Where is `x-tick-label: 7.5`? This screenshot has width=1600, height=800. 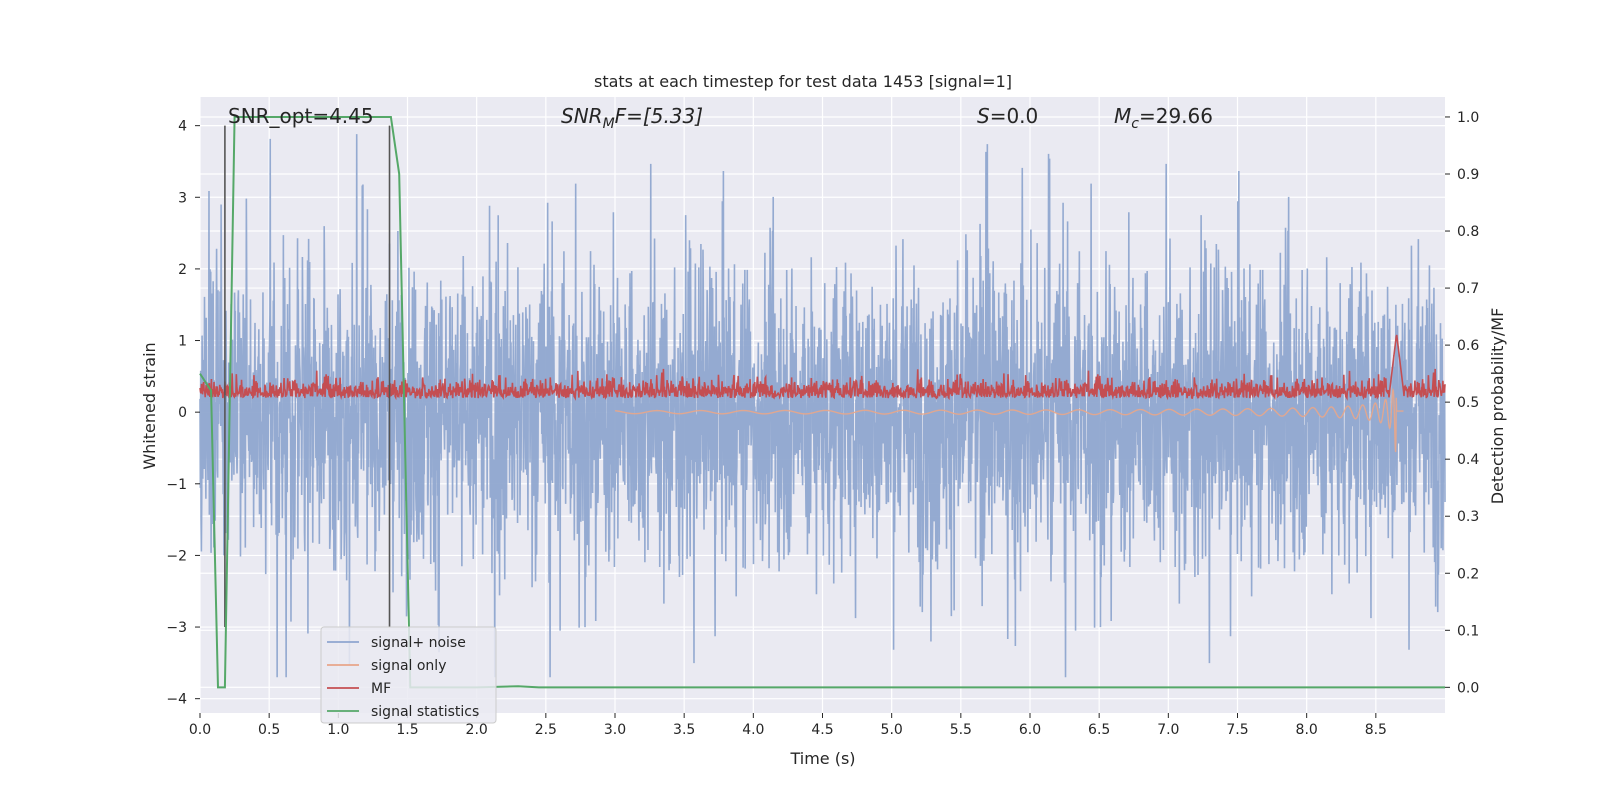 x-tick-label: 7.5 is located at coordinates (1237, 730).